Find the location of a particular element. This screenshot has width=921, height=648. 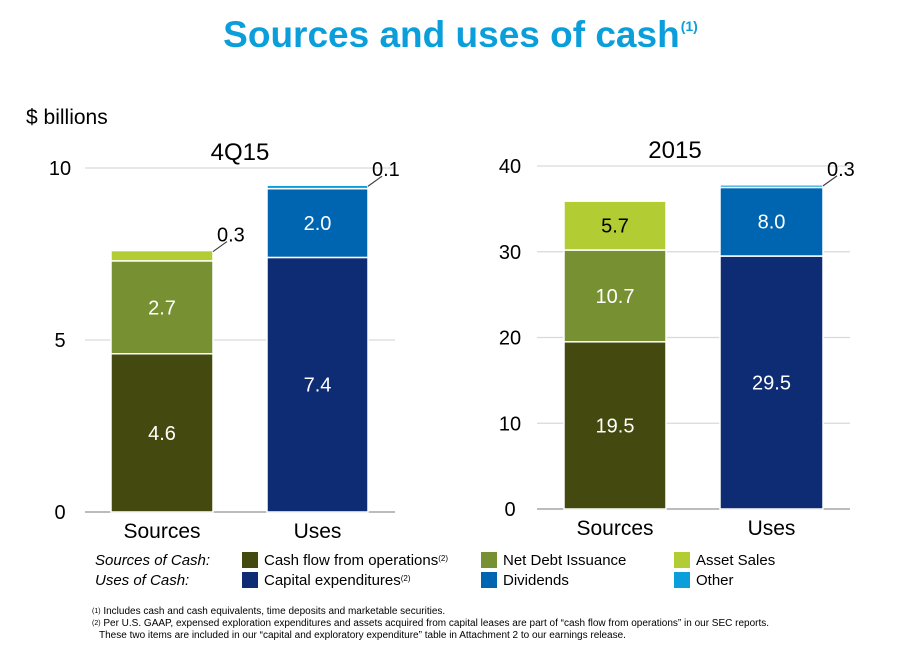

page-title: Sources and uses of cash(1) is located at coordinates (460, 35).